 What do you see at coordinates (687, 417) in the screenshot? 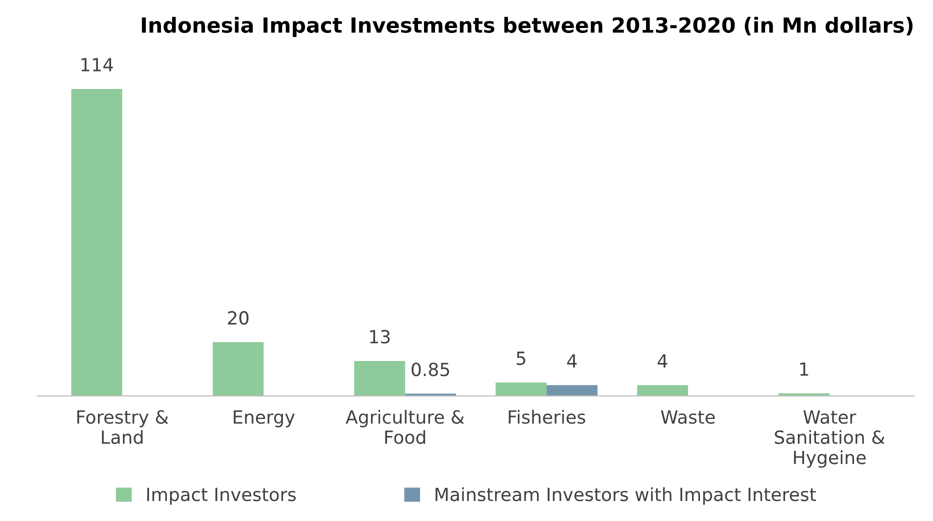
I see `x-tick-label: Waste` at bounding box center [687, 417].